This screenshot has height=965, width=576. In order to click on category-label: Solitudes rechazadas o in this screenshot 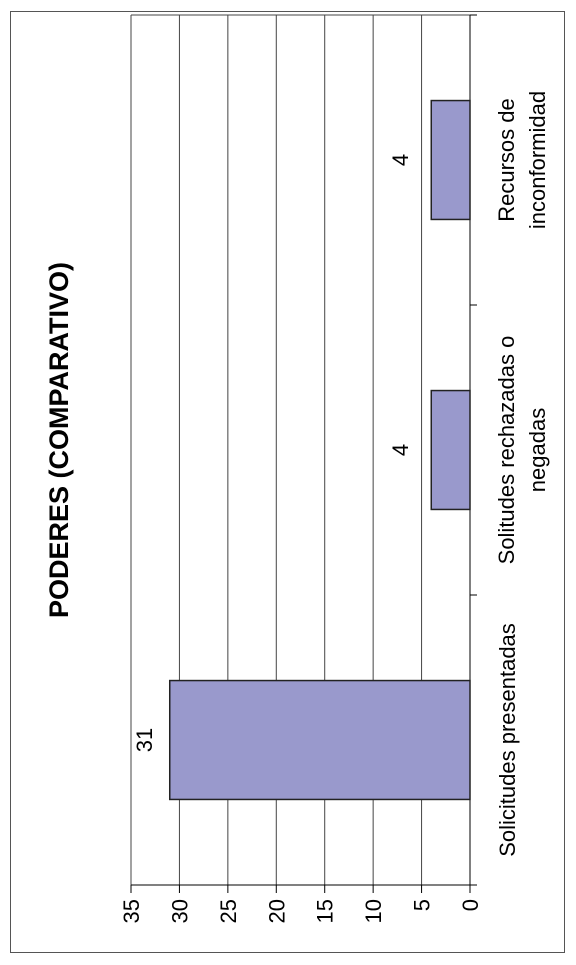, I will do `click(506, 450)`.